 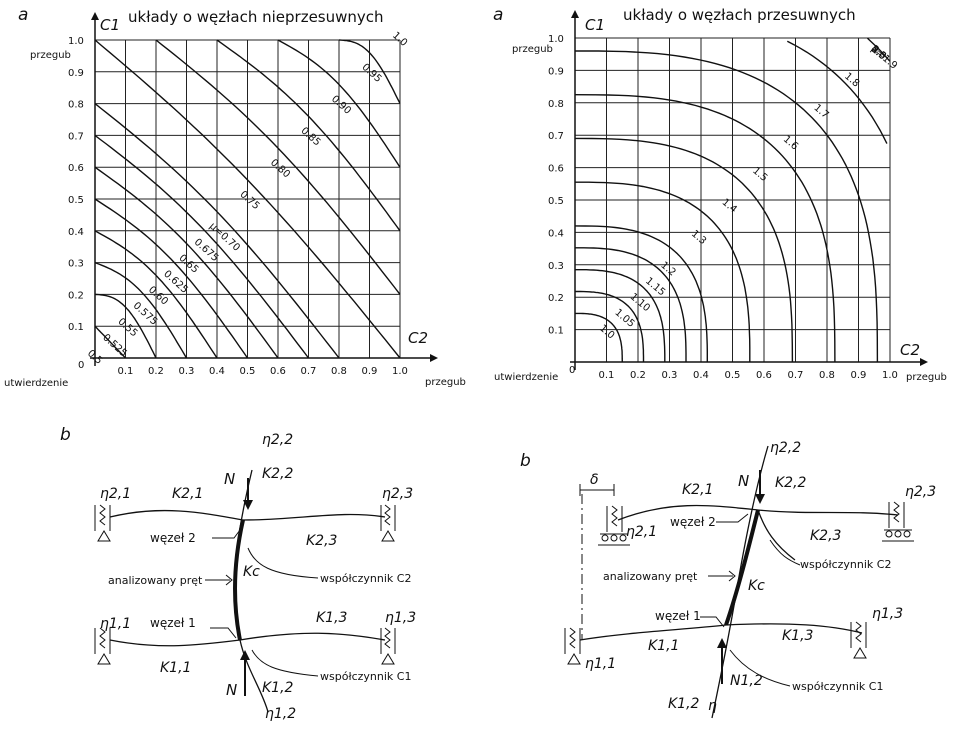 I want to click on mu-curve-label: 1.2, so click(x=667, y=269).